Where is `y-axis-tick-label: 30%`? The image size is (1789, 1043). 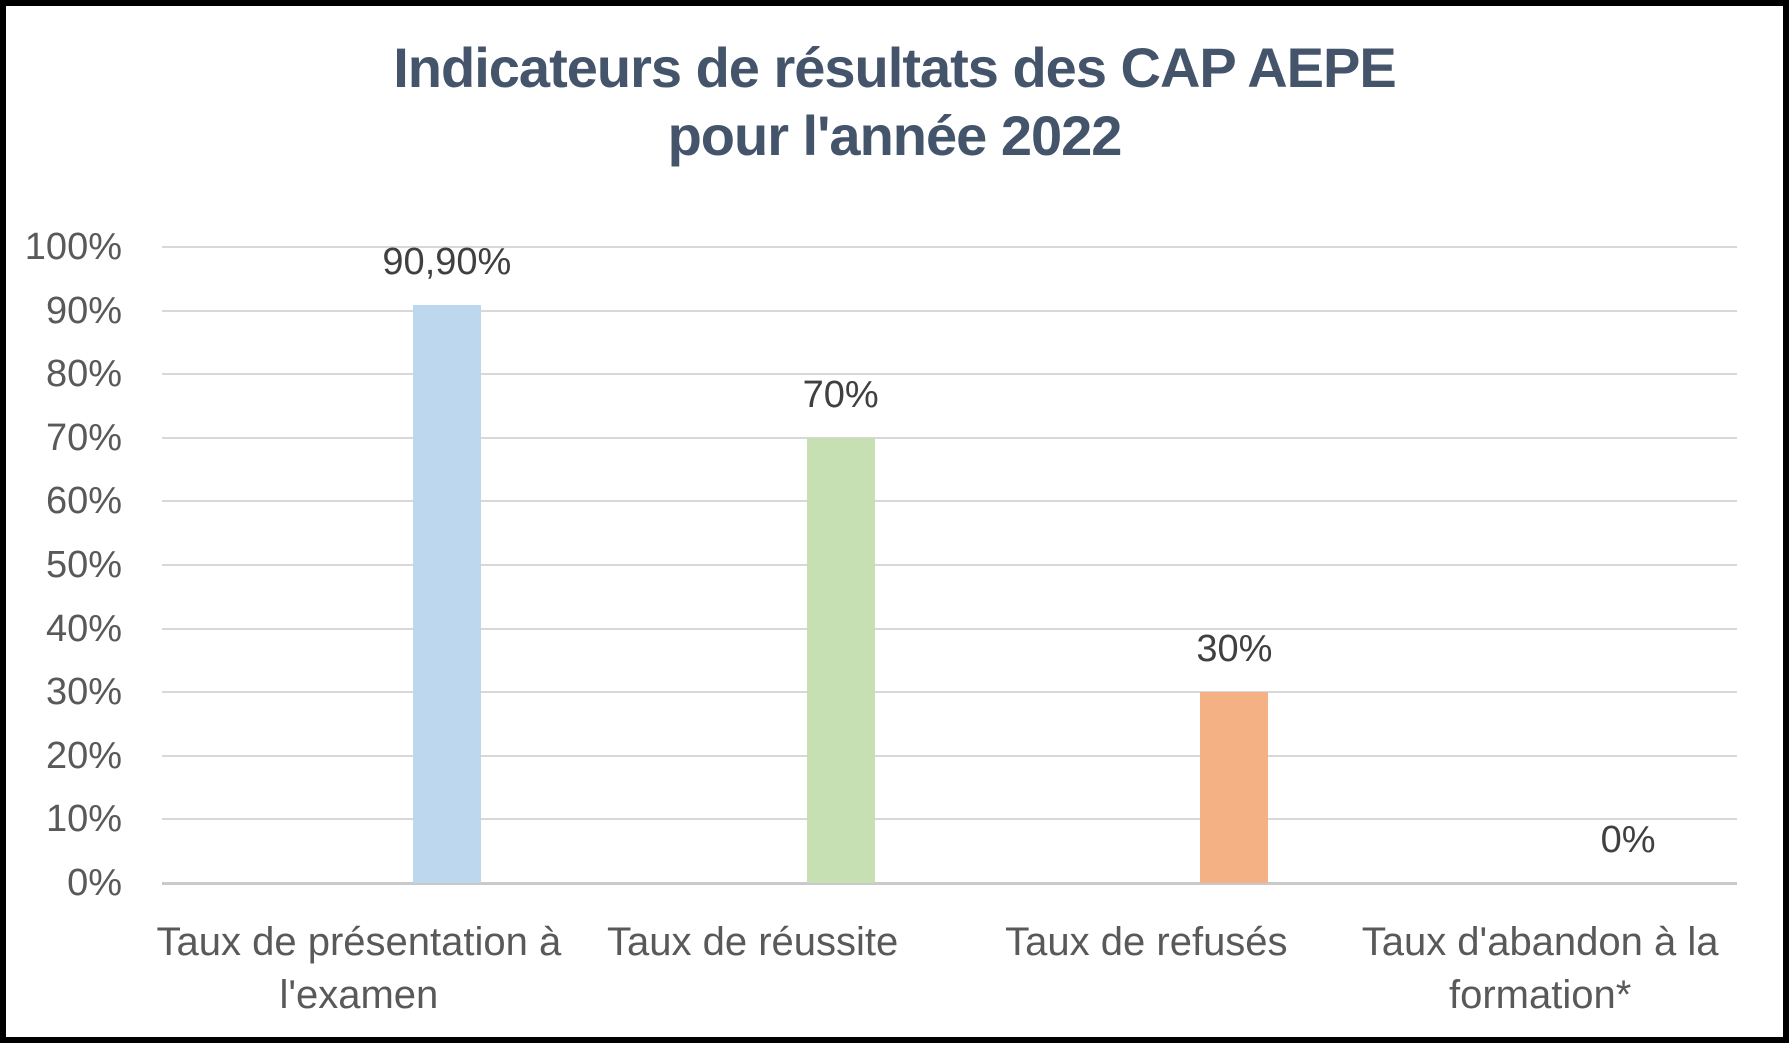 y-axis-tick-label: 30% is located at coordinates (83, 692).